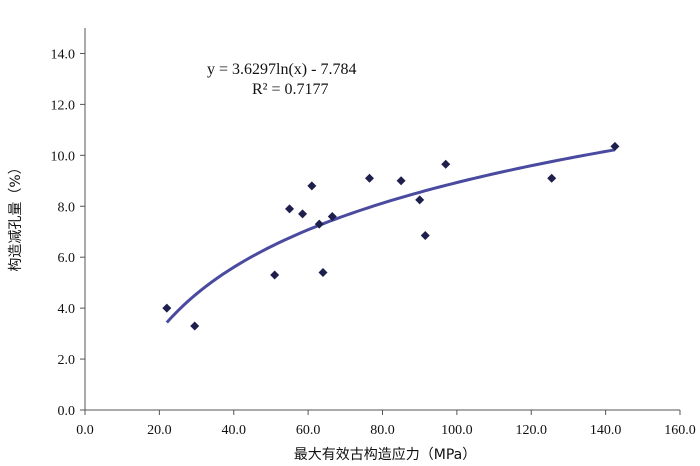 The width and height of the screenshot is (700, 466). I want to click on y-tick-label: 10.0, so click(63, 156).